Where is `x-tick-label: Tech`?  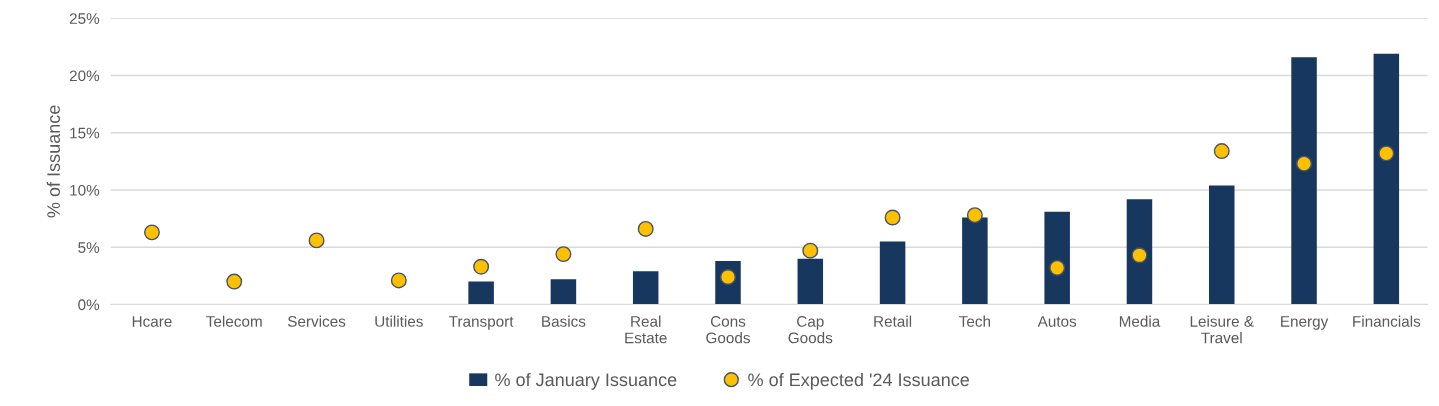
x-tick-label: Tech is located at coordinates (975, 321).